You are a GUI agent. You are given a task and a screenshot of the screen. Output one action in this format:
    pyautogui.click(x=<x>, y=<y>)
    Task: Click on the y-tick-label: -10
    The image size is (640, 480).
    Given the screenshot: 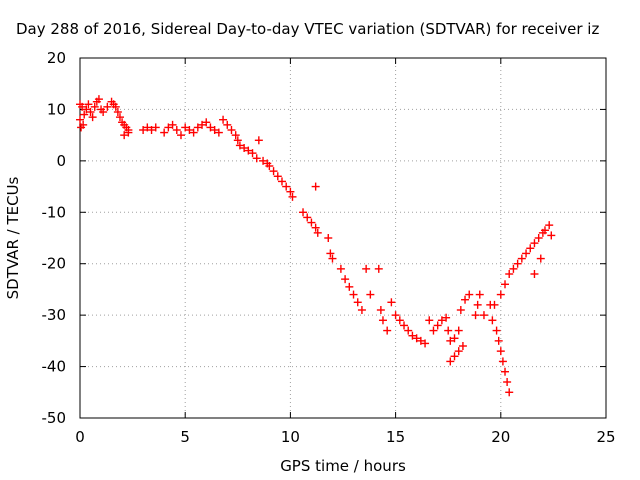 What is the action you would take?
    pyautogui.click(x=54, y=212)
    